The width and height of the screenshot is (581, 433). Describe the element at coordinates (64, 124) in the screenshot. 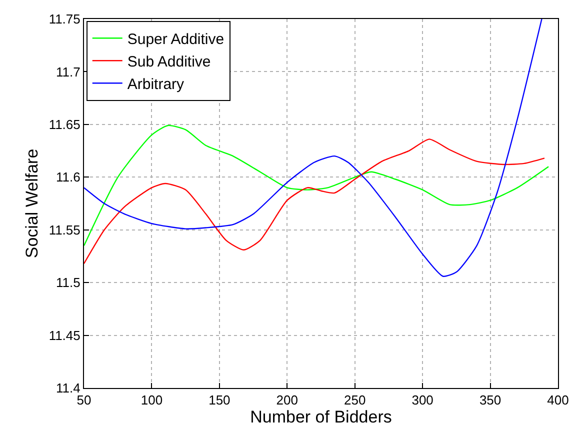

I see `y-tick-label: 11.65` at that location.